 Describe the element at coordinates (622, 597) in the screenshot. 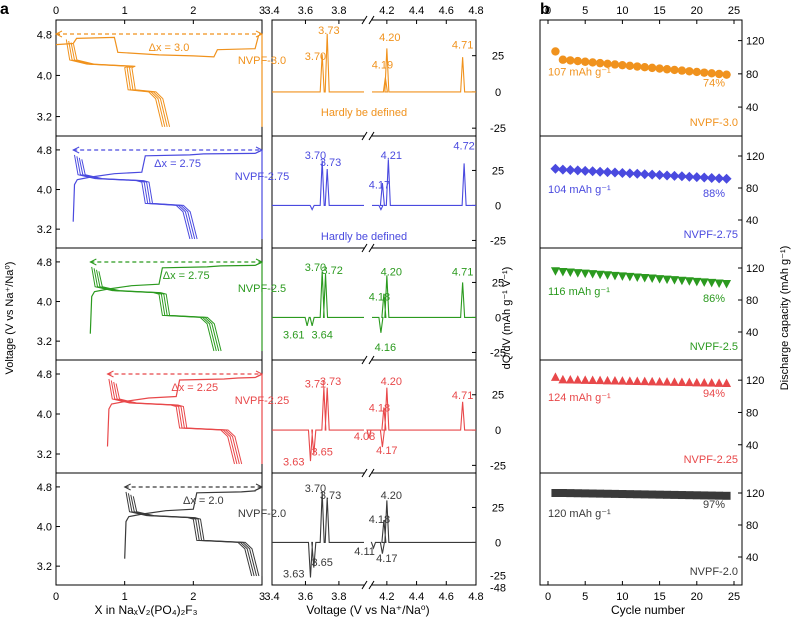

I see `cycle-bottom-tick-label: 10` at that location.